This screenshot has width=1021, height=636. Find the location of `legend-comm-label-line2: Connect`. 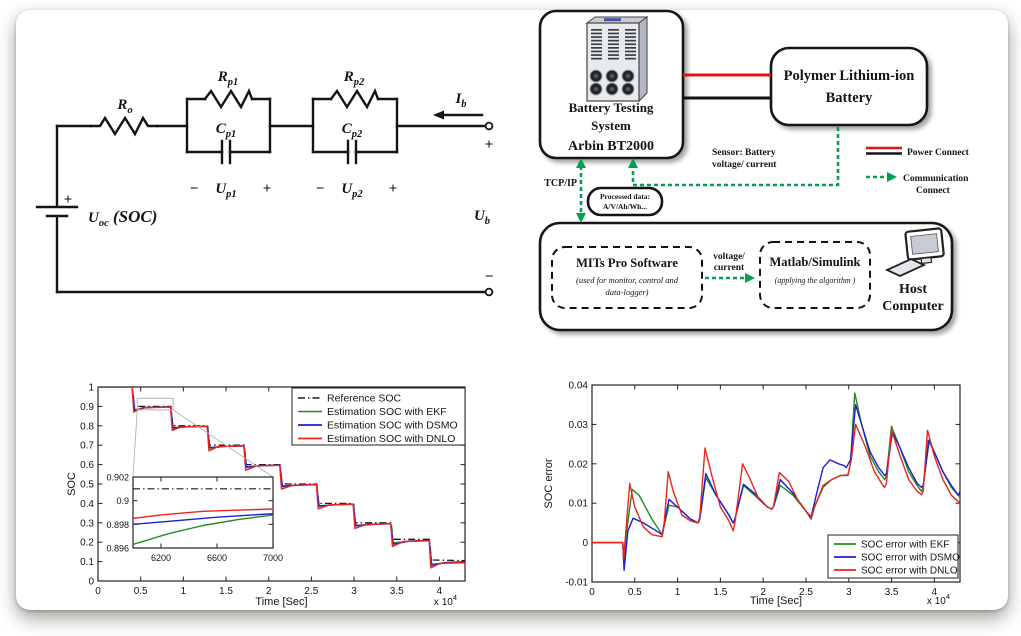

legend-comm-label-line2: Connect is located at coordinates (933, 191).